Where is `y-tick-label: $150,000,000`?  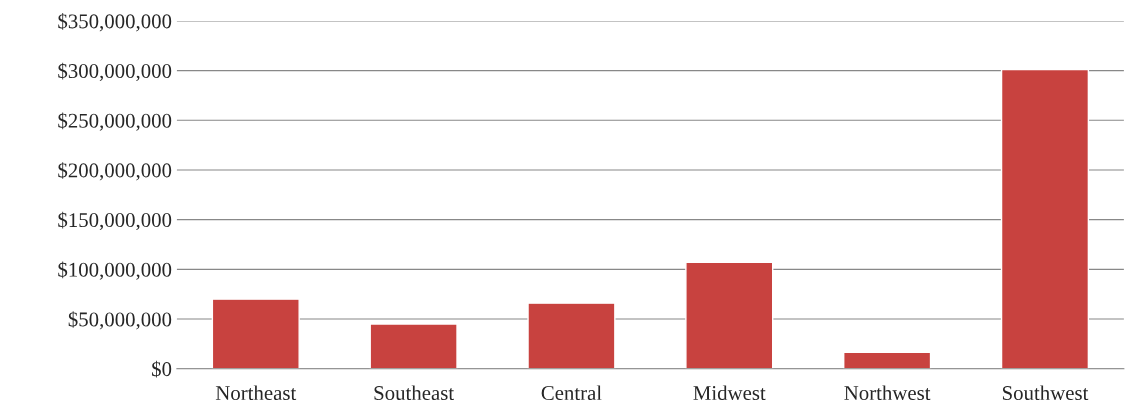
y-tick-label: $150,000,000 is located at coordinates (115, 221).